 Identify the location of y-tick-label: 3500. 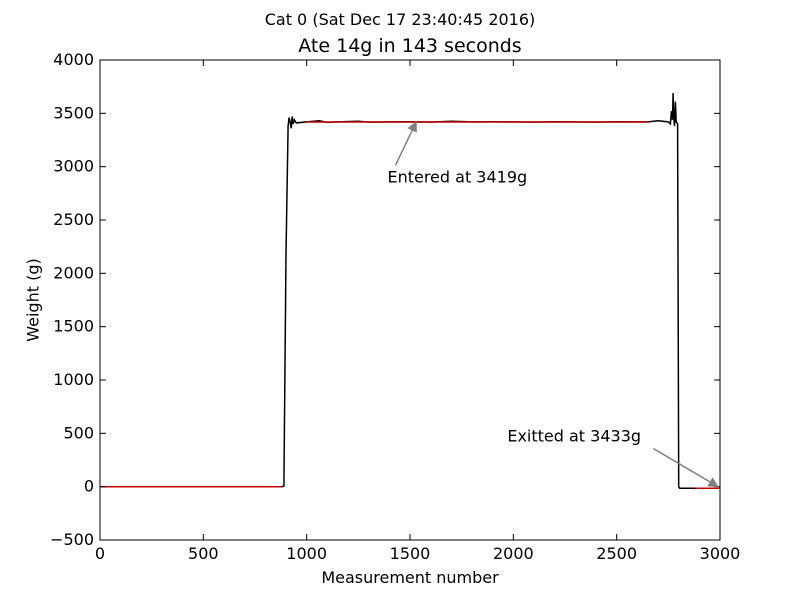
(73, 112).